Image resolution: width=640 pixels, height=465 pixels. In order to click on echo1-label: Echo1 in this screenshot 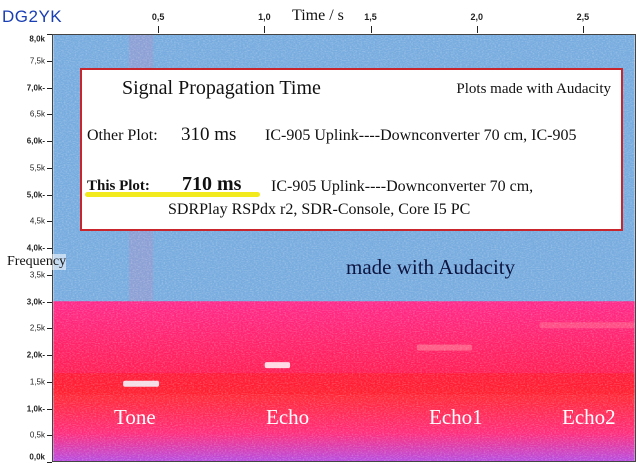, I will do `click(456, 417)`.